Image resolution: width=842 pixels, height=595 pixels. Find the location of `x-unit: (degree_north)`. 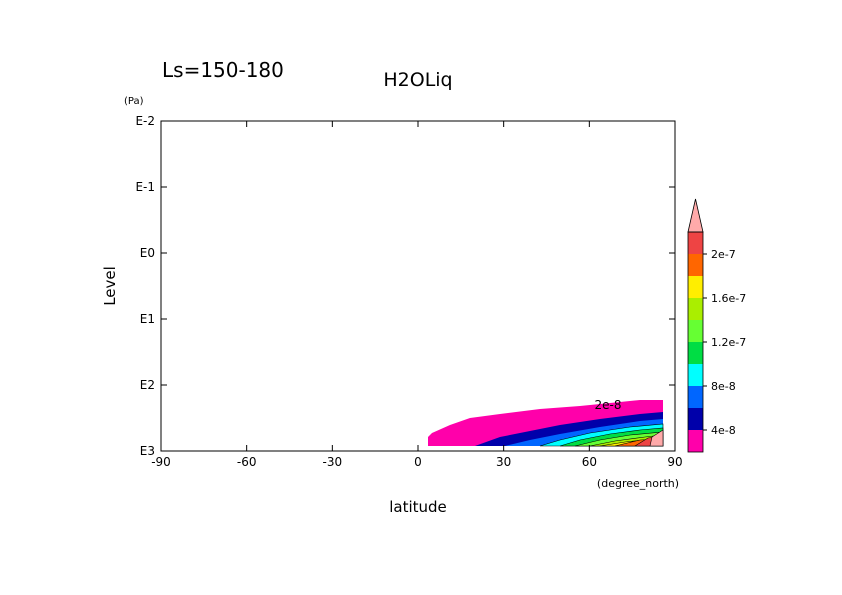

x-unit: (degree_north) is located at coordinates (638, 483).